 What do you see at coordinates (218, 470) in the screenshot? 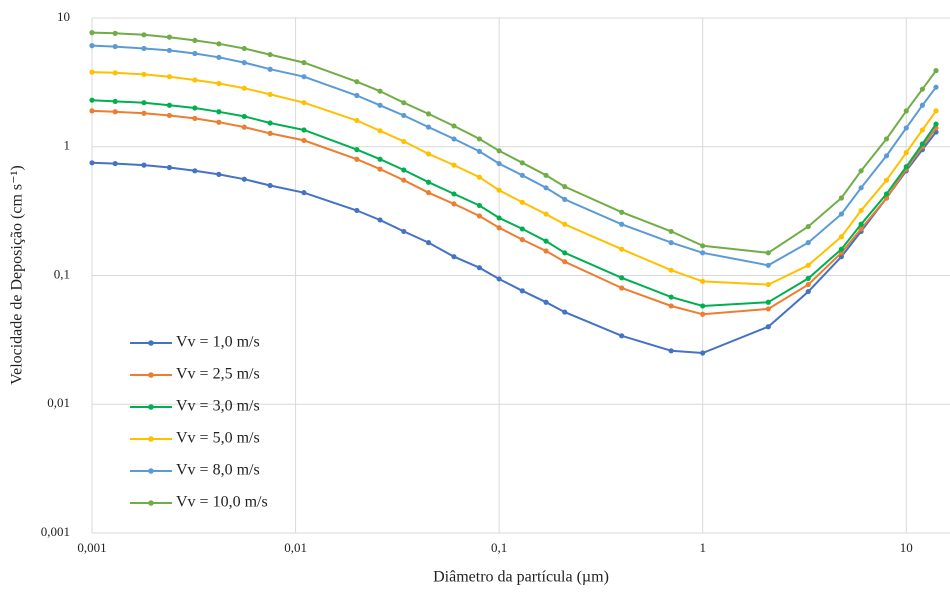
I see `legend-label: Vv = 8,0 m/s` at bounding box center [218, 470].